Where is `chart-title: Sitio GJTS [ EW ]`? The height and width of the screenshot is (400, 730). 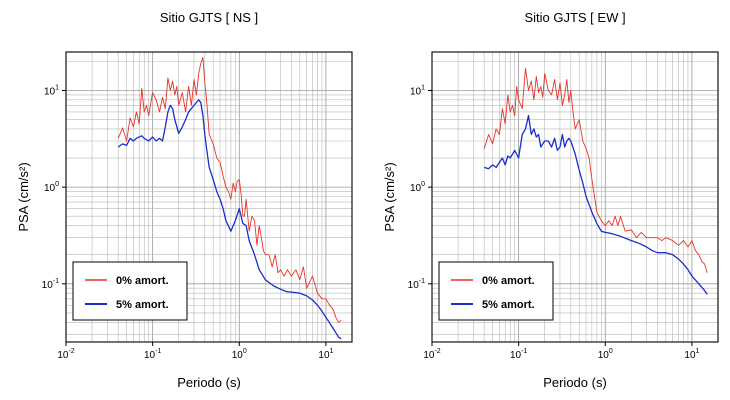
chart-title: Sitio GJTS [ EW ] is located at coordinates (574, 17).